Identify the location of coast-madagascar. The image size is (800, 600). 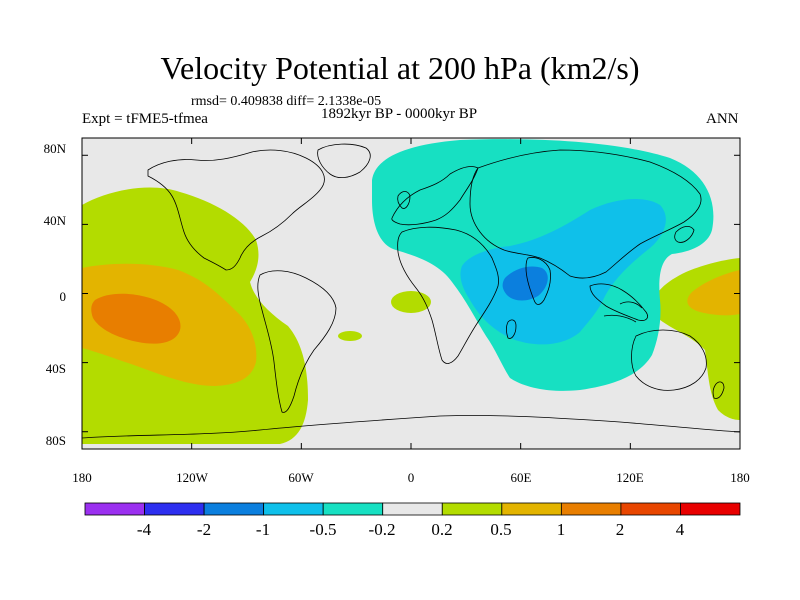
(511, 329).